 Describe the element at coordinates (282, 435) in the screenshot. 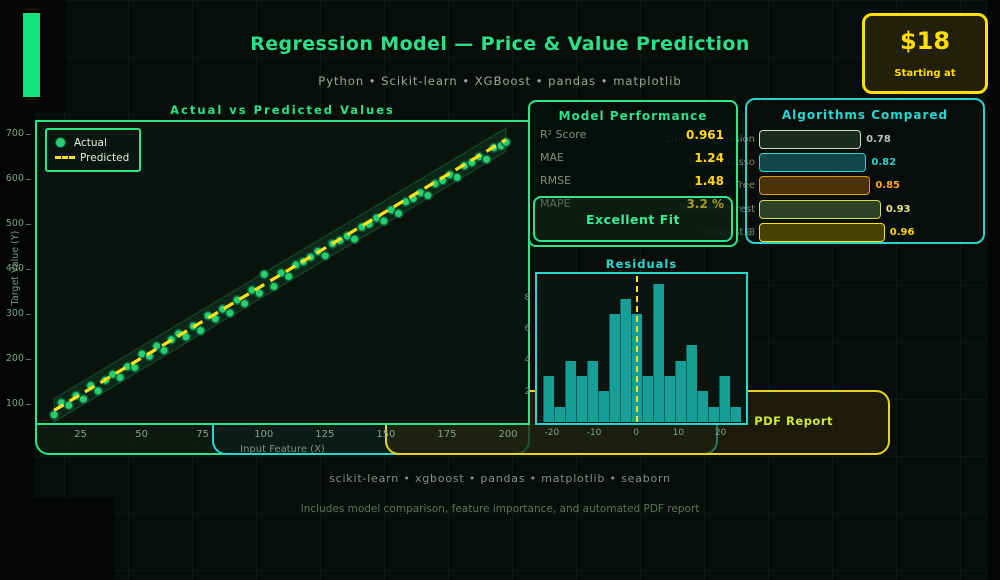

I see `scatter-x-axis: 25 50 75 100 125 150 175 200` at that location.